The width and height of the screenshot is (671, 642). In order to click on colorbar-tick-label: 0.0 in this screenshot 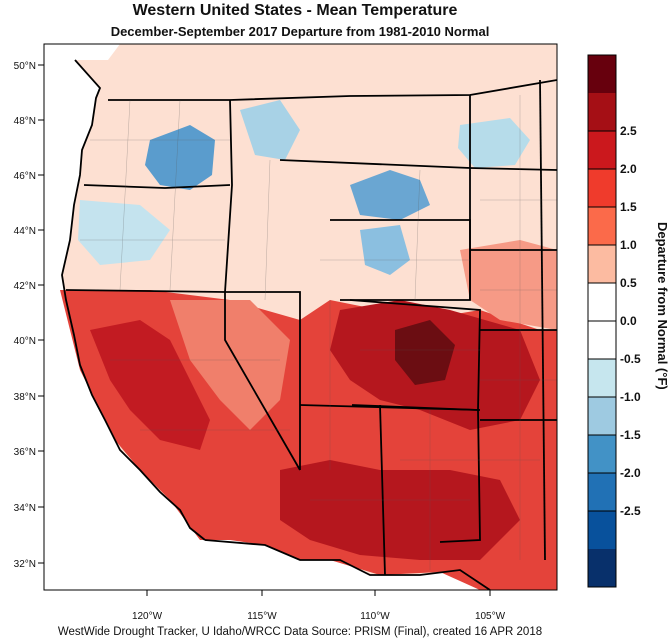, I will do `click(628, 321)`.